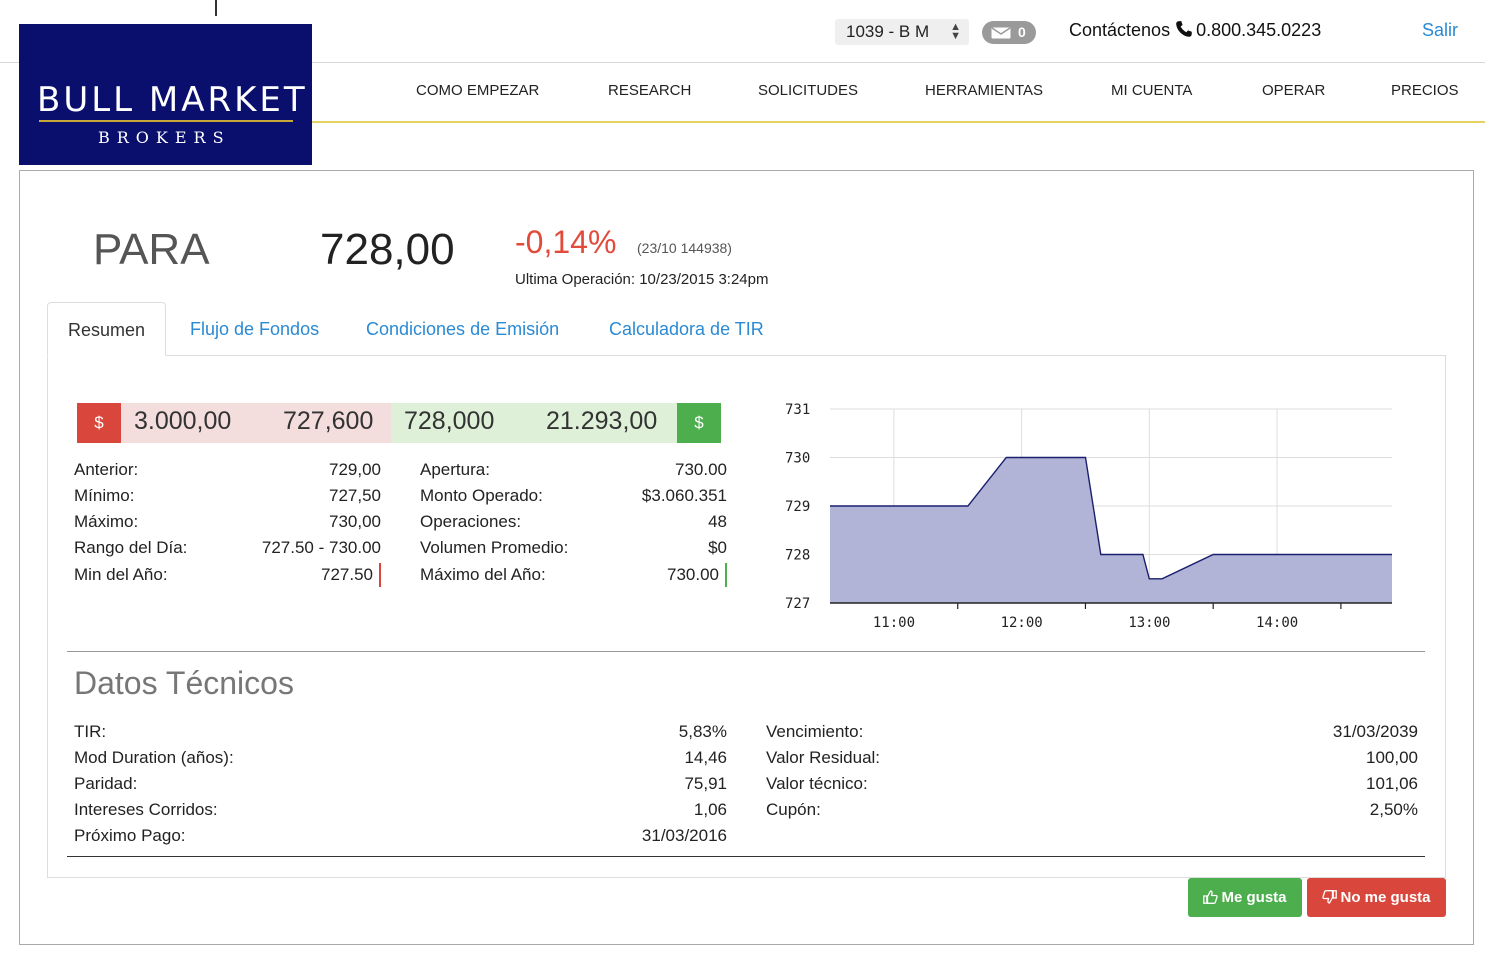 This screenshot has width=1499, height=956. I want to click on sell-button: $, so click(99, 423).